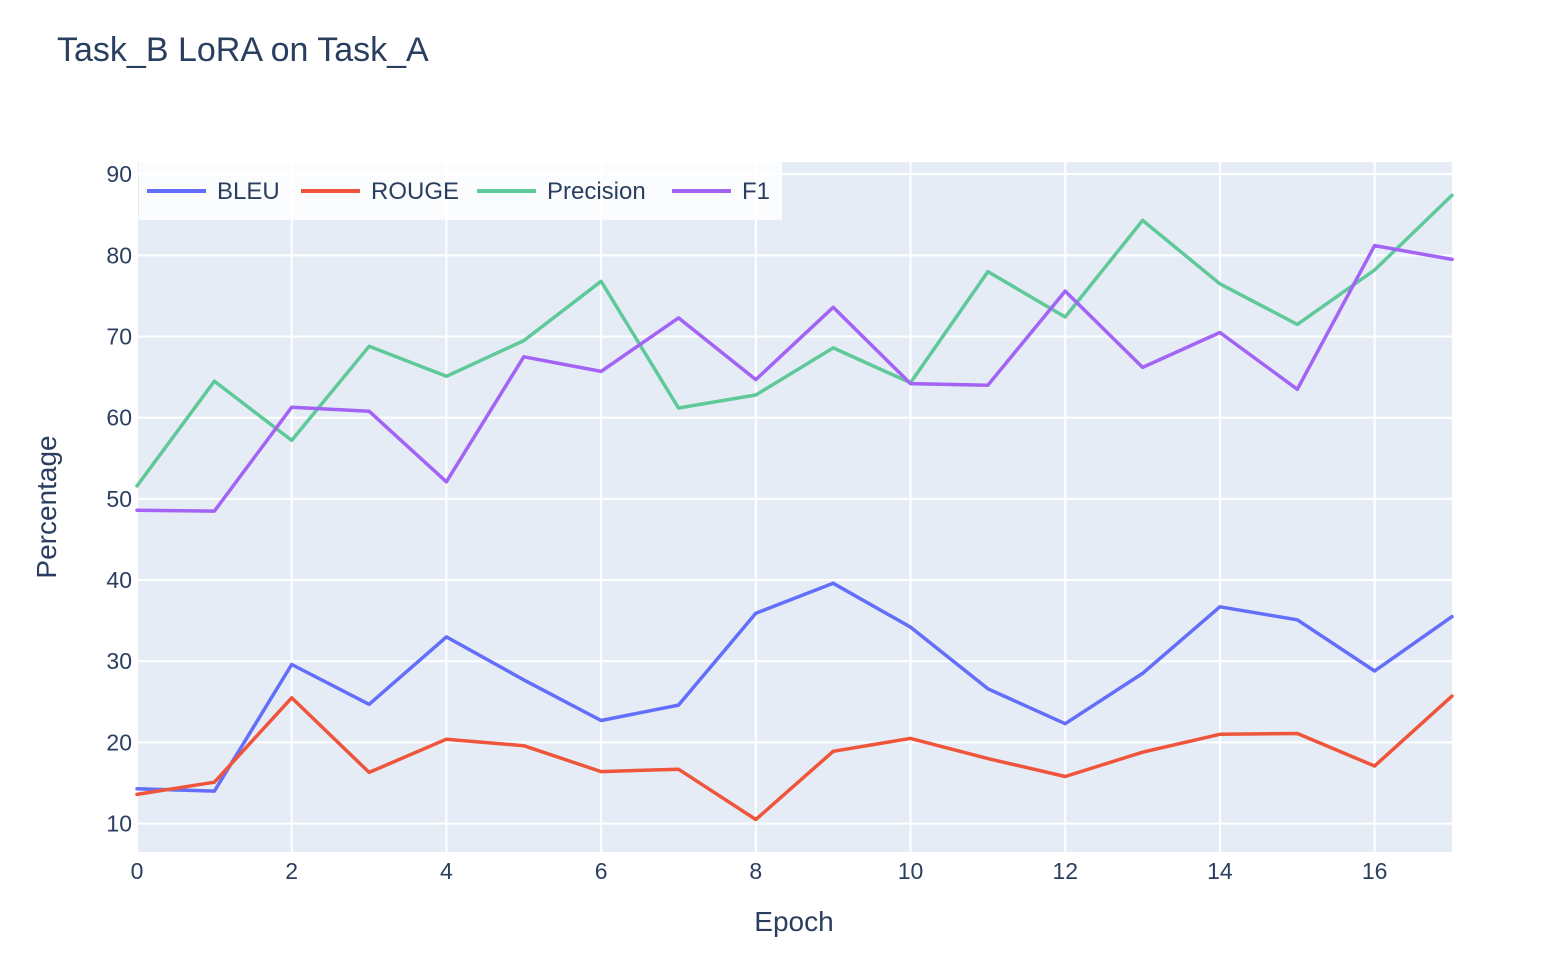 The image size is (1564, 974). What do you see at coordinates (755, 871) in the screenshot?
I see `x-tick-label: 8` at bounding box center [755, 871].